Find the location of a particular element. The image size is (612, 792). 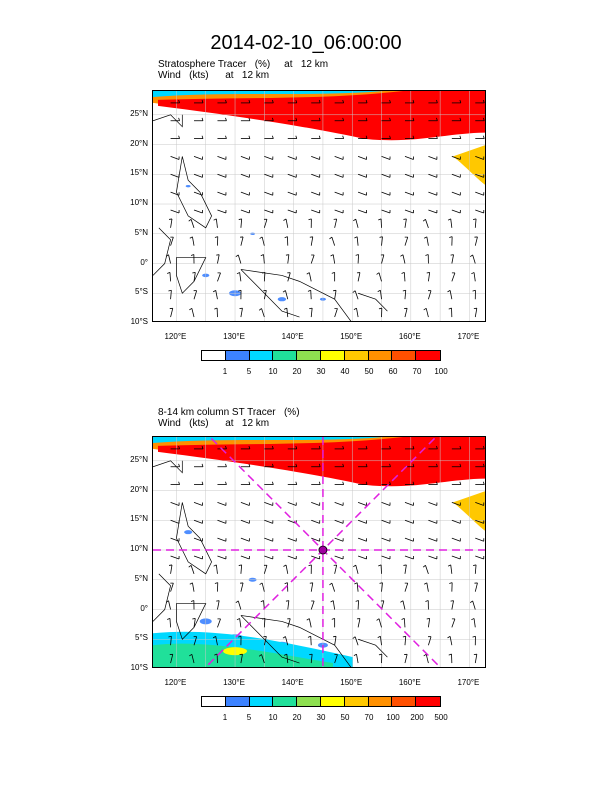

colorbar-label: 60 is located at coordinates (393, 371).